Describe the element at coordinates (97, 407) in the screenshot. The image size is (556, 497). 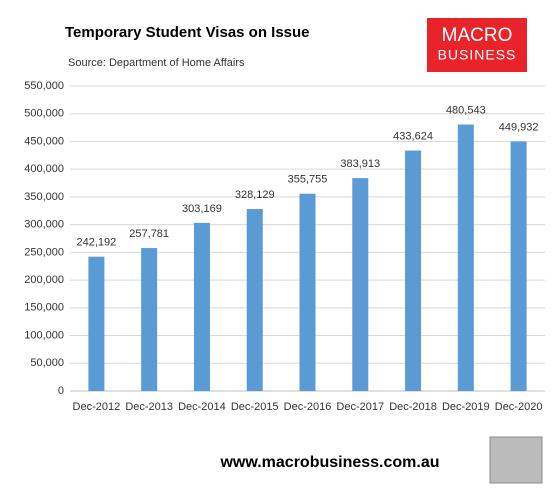
I see `x-tick-label: Dec-2012` at that location.